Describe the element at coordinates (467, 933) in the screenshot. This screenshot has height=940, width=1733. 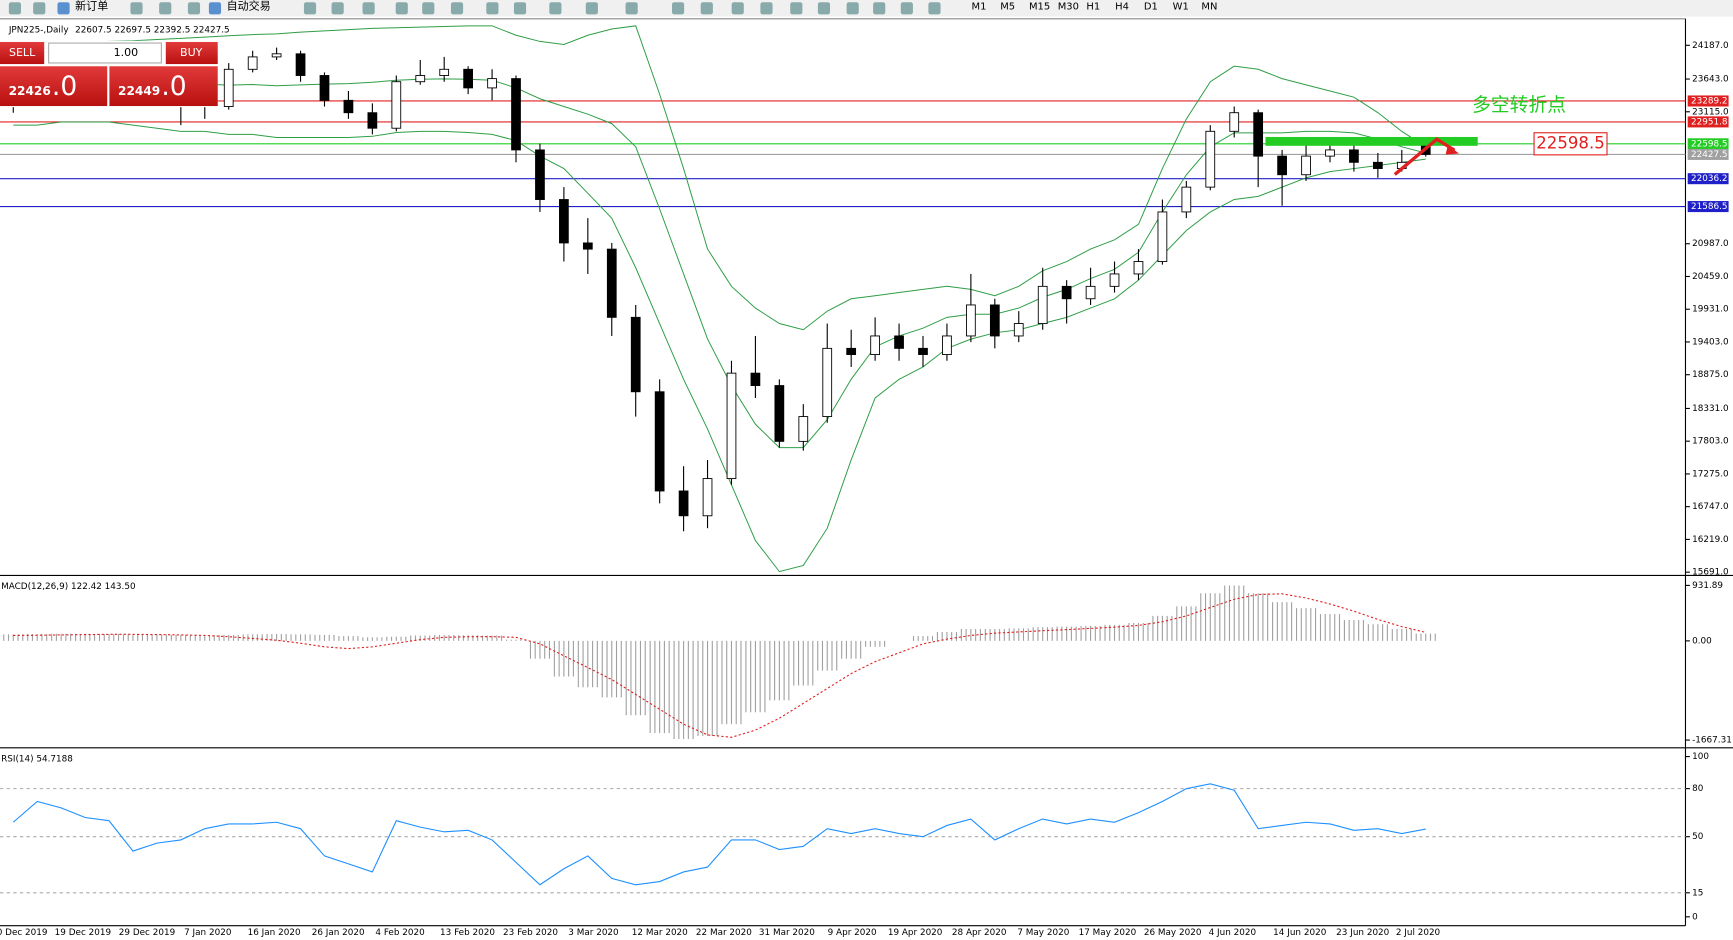
I see `x-tick-label: 13 Feb 2020` at that location.